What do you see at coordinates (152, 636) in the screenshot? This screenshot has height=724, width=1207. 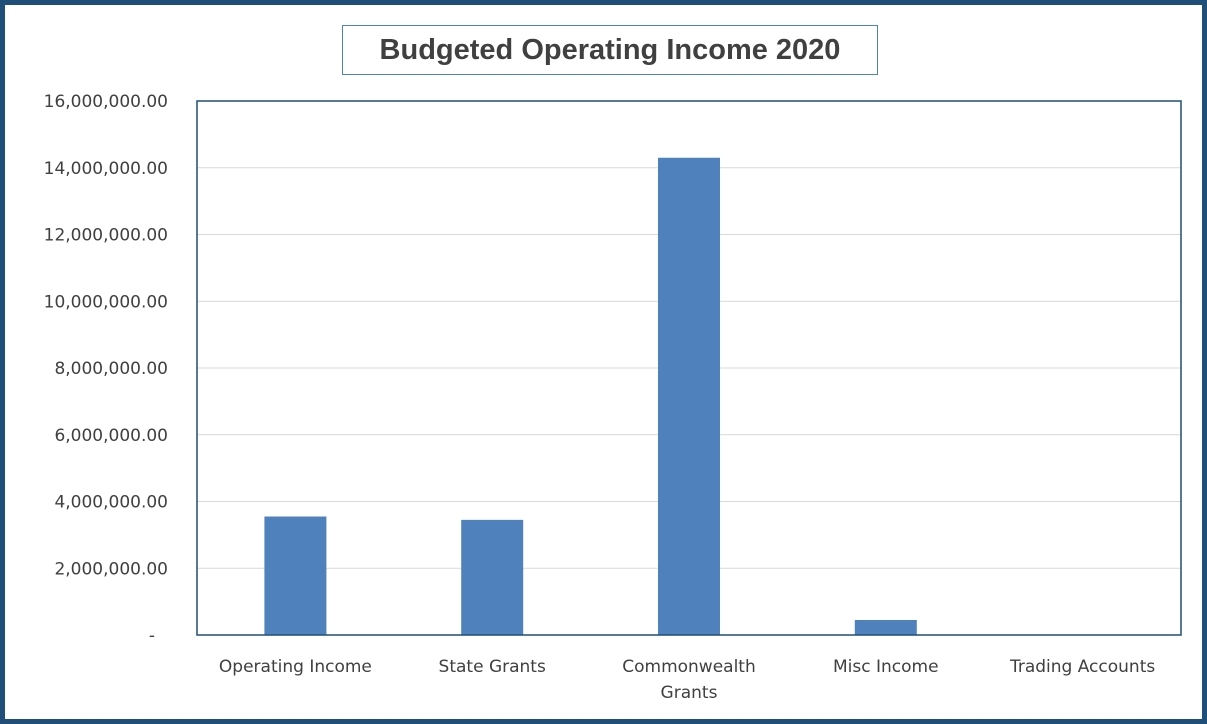 I see `y-tick-label: -` at bounding box center [152, 636].